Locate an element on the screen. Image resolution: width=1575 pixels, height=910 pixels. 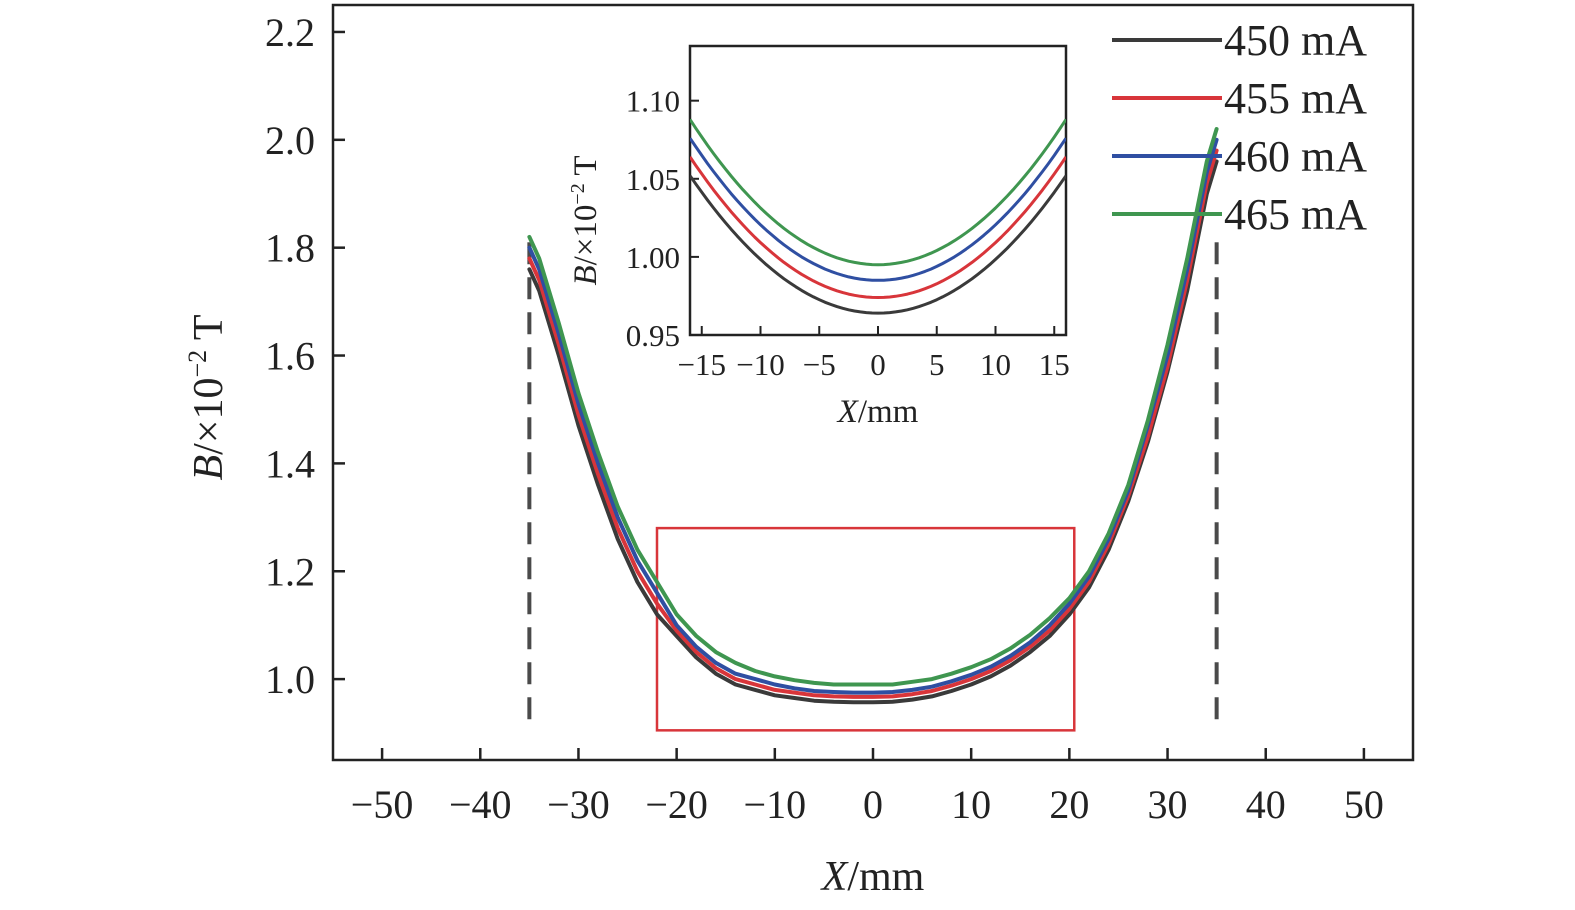
legend-label-1: 450 mA is located at coordinates (1295, 40).